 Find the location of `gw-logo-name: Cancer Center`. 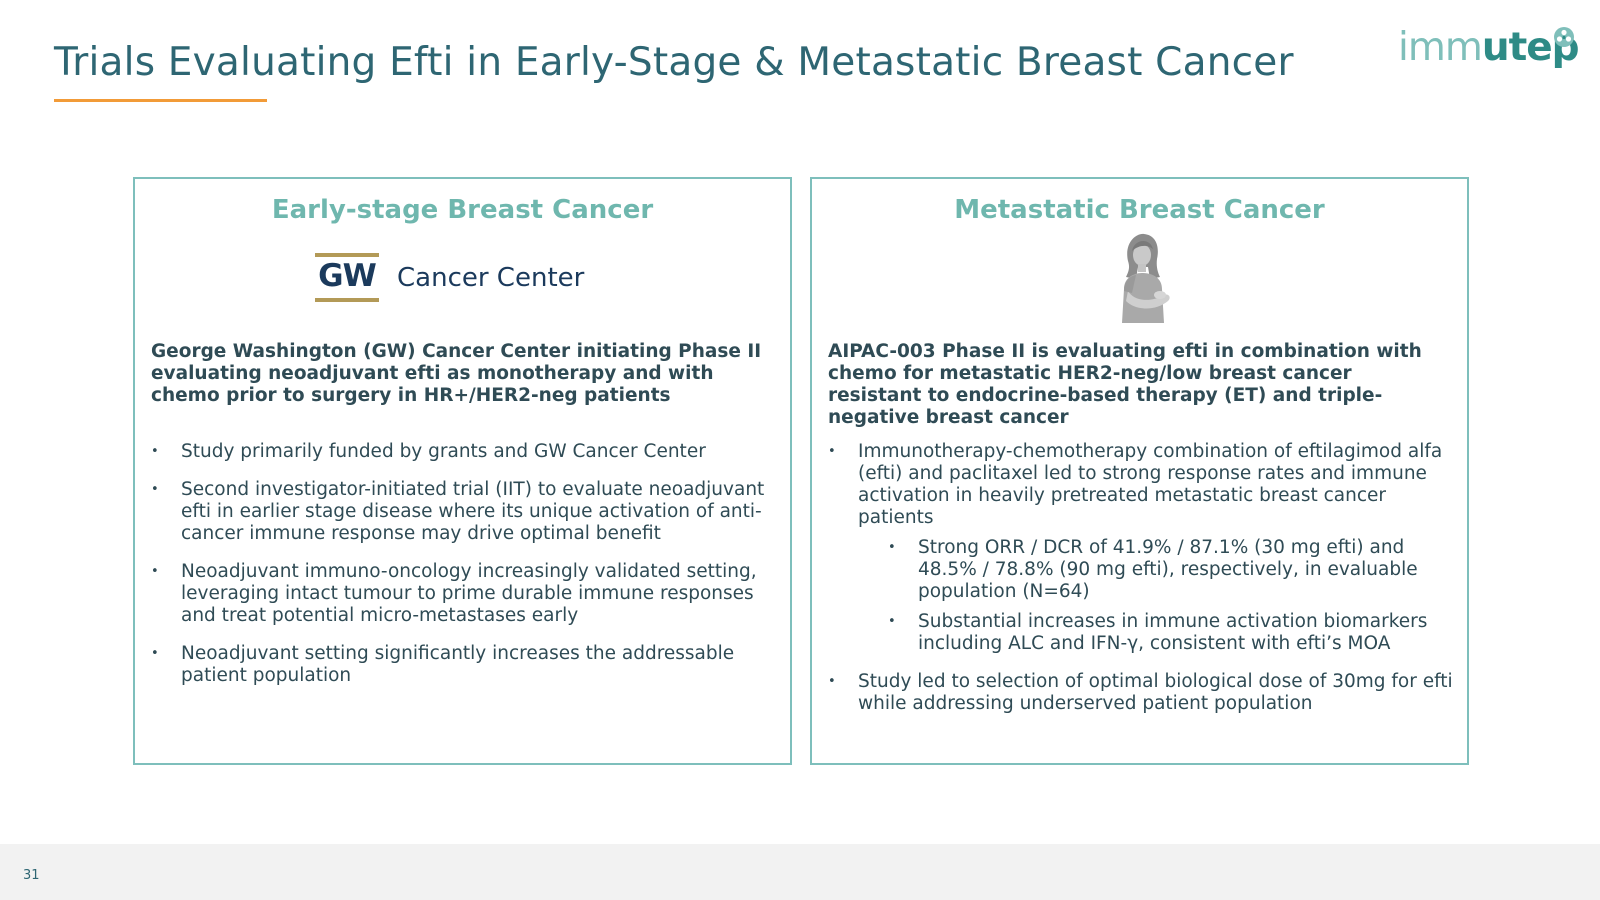

gw-logo-name: Cancer Center is located at coordinates (491, 278).